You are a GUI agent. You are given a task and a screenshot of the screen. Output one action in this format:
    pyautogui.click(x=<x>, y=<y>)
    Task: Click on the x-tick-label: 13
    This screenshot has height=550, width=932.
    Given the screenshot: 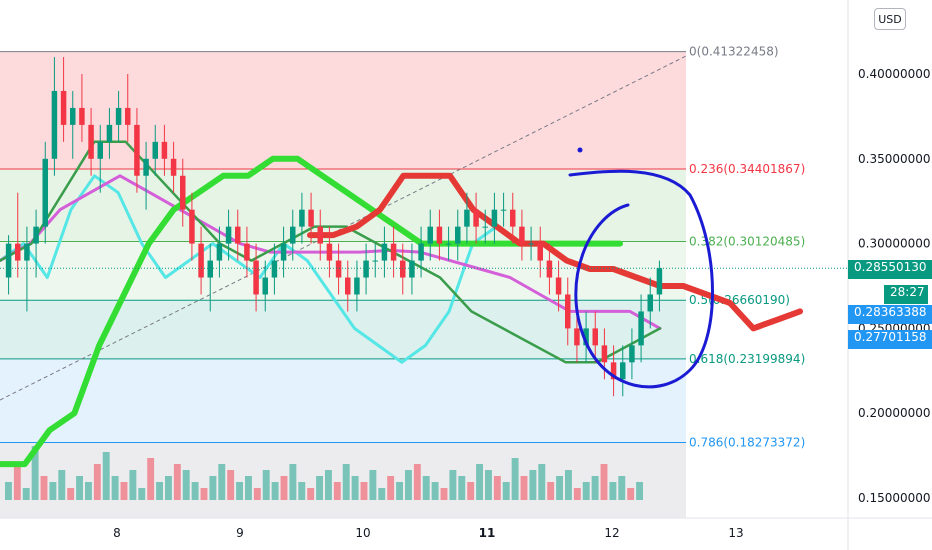 What is the action you would take?
    pyautogui.click(x=735, y=533)
    